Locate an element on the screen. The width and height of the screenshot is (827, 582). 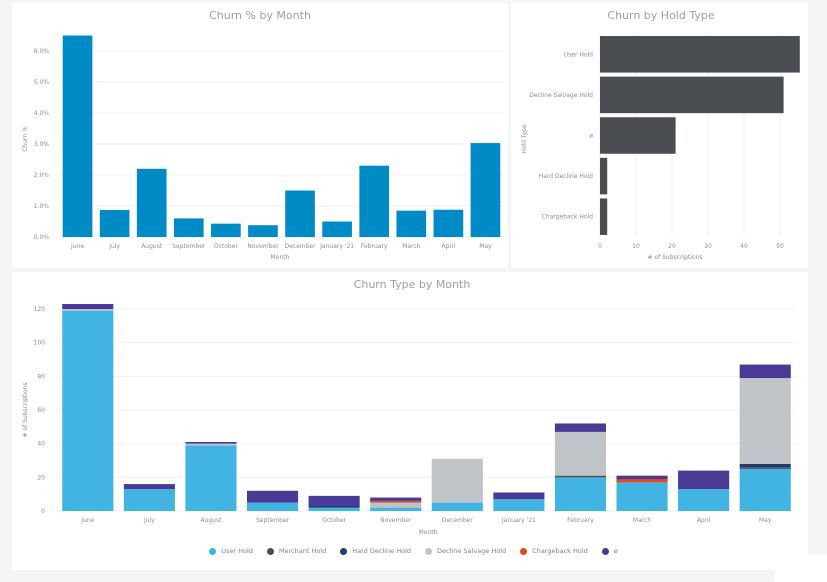
legend-item-null: ø is located at coordinates (609, 551).